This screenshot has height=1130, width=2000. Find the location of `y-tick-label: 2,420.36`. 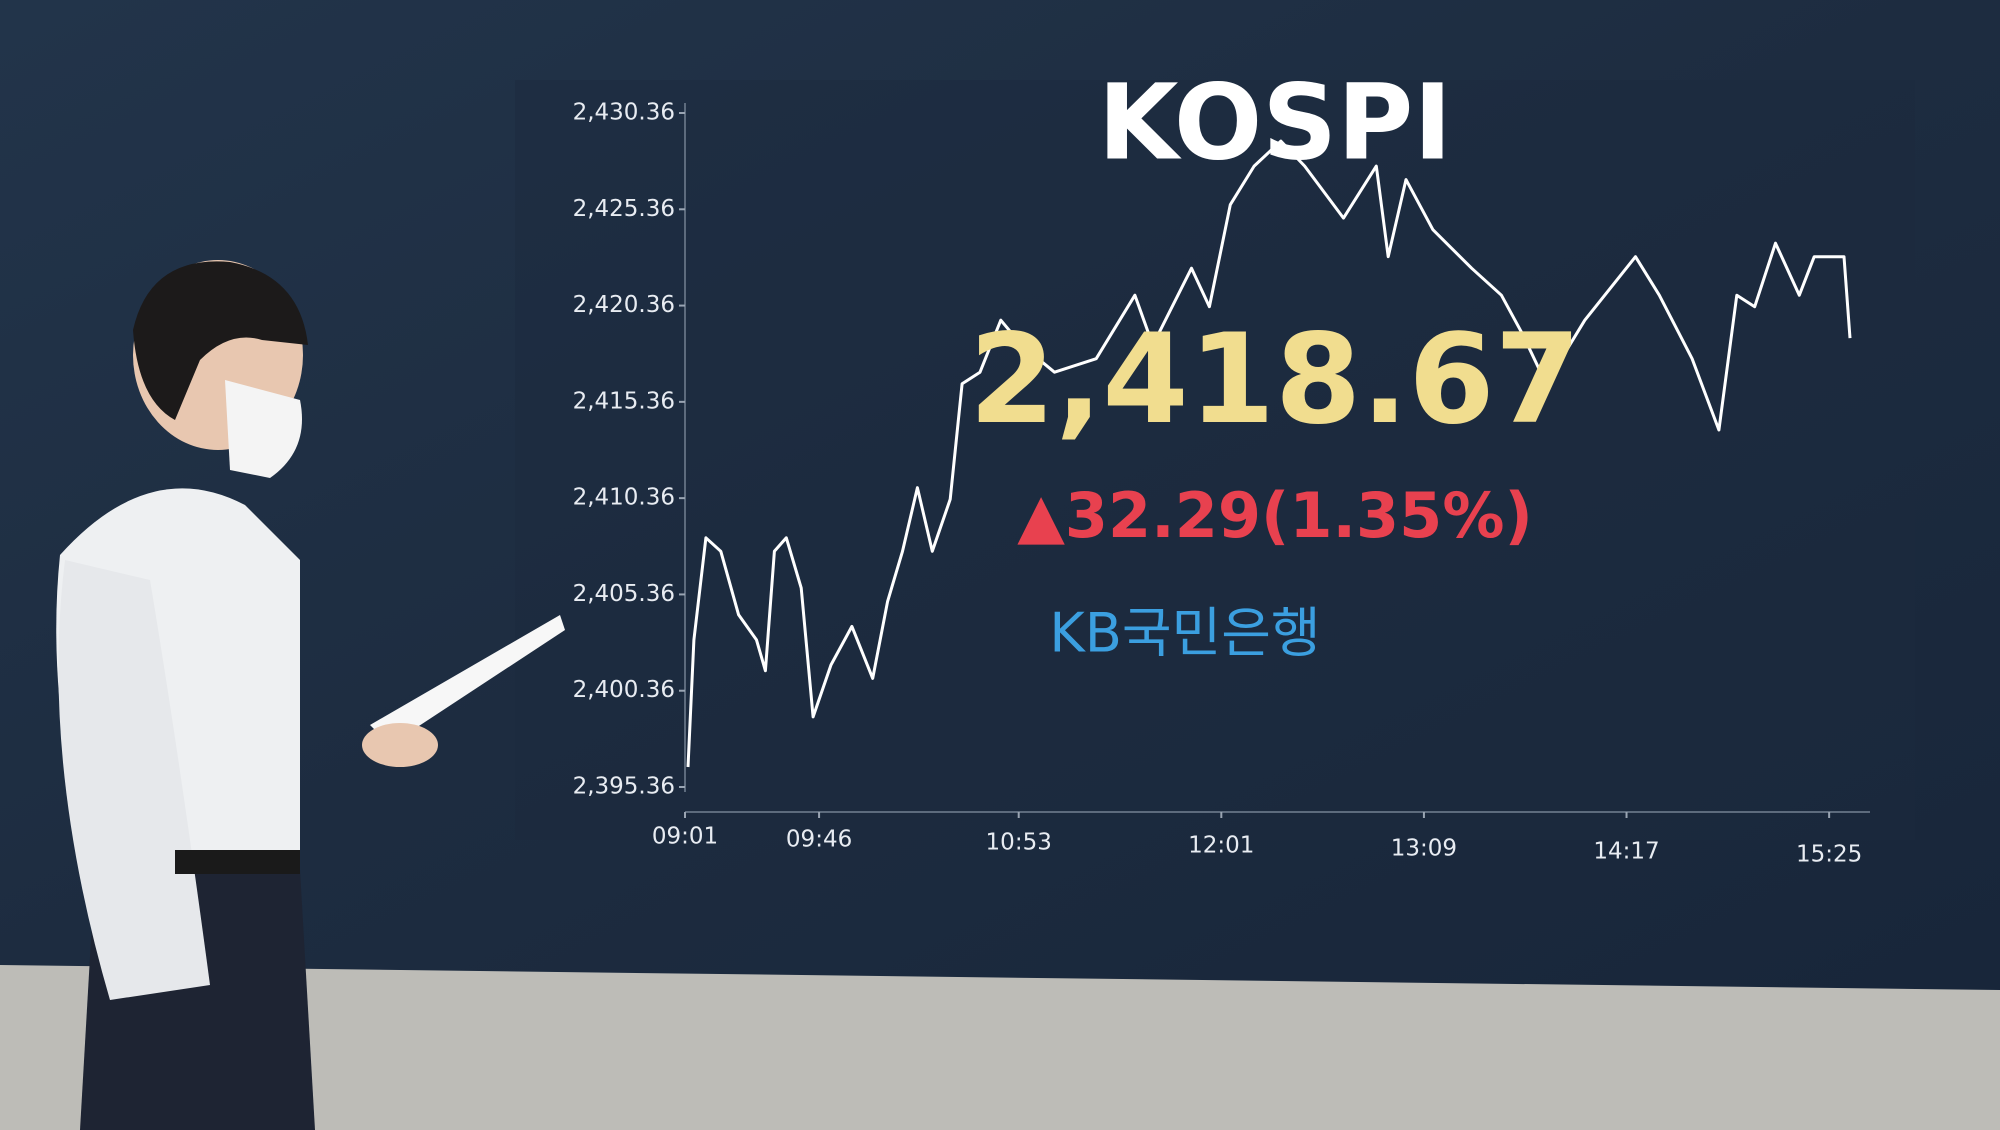

y-tick-label: 2,420.36 is located at coordinates (624, 305).